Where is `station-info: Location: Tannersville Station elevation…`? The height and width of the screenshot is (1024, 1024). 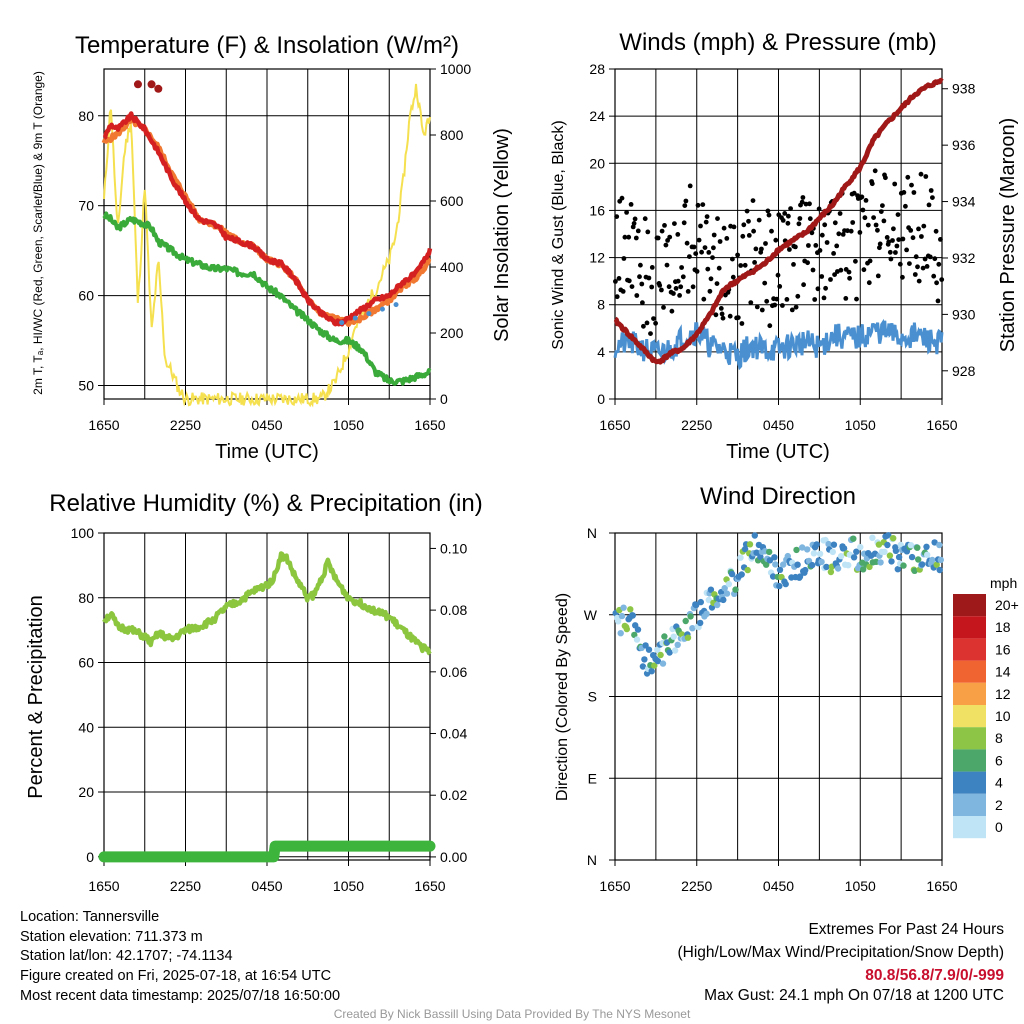 station-info: Location: Tannersville Station elevation… is located at coordinates (180, 957).